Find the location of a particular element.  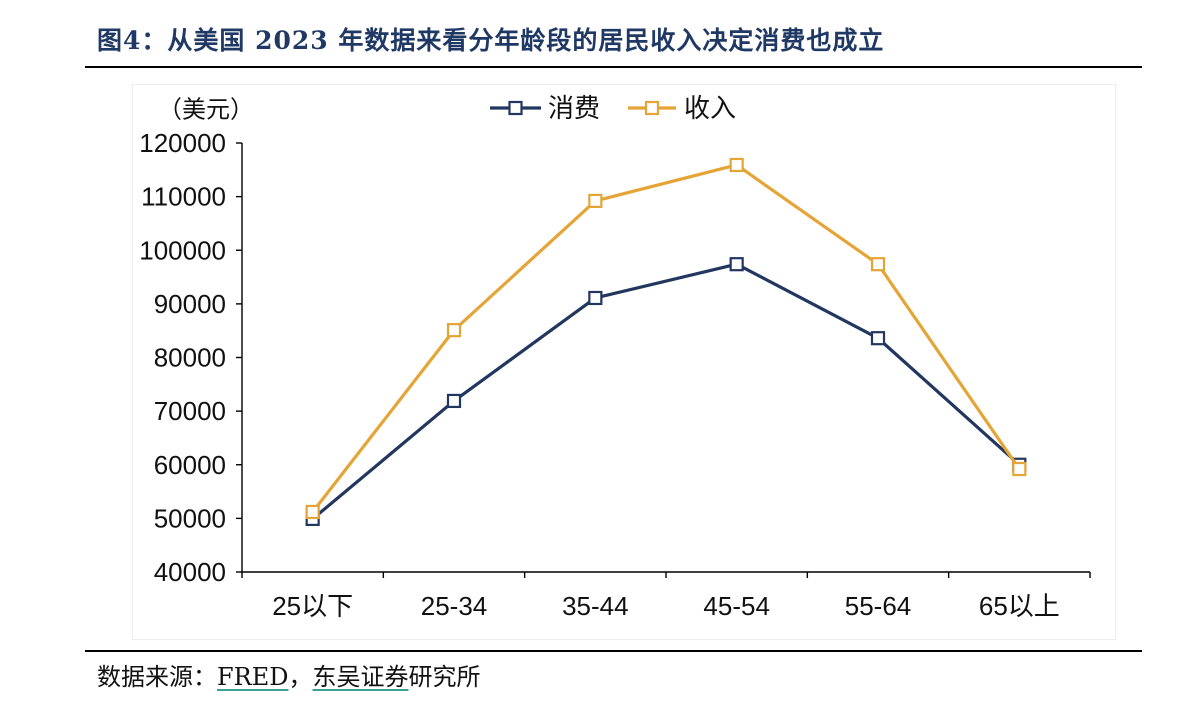

figure-caption: 图4：从美国 2023 年数据来看分年龄段的居民收入决定消费也成立 is located at coordinates (491, 40).